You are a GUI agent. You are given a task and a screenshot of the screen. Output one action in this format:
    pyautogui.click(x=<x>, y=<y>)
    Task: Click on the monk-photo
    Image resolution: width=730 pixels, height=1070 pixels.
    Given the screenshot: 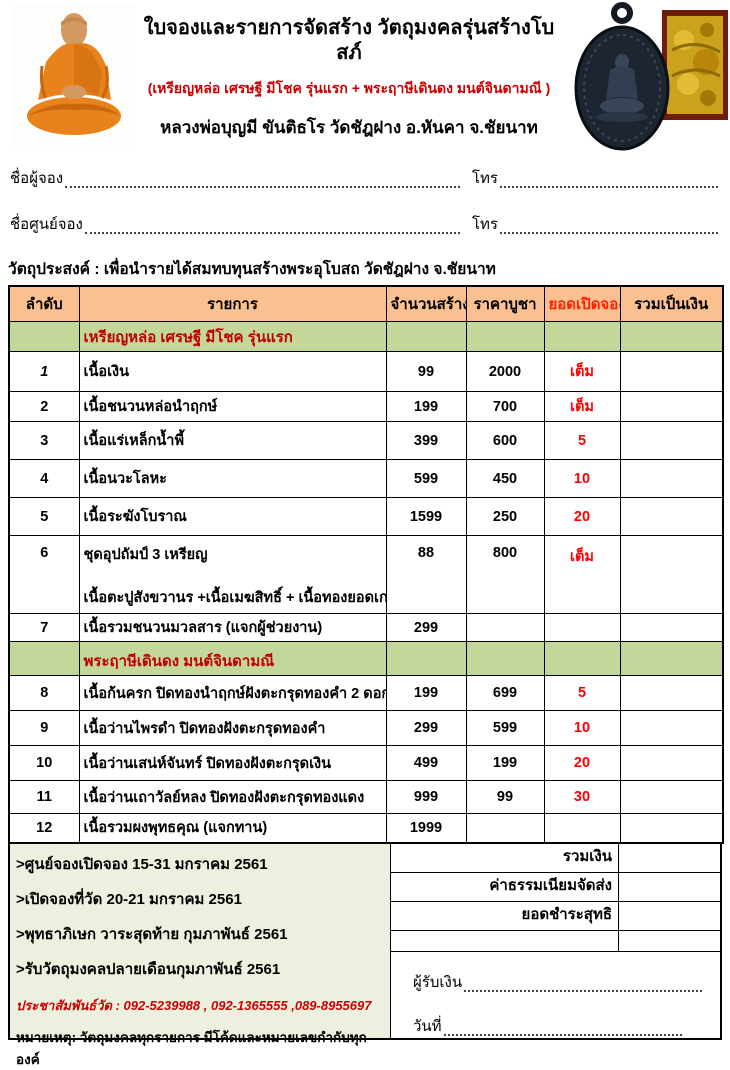 What is the action you would take?
    pyautogui.click(x=74, y=75)
    